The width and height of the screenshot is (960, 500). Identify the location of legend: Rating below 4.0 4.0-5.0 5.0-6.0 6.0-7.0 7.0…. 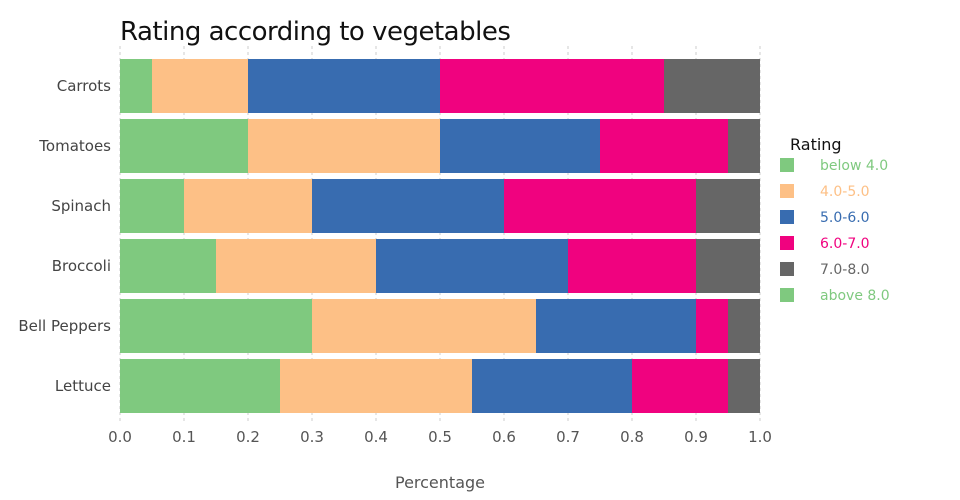
(835, 219).